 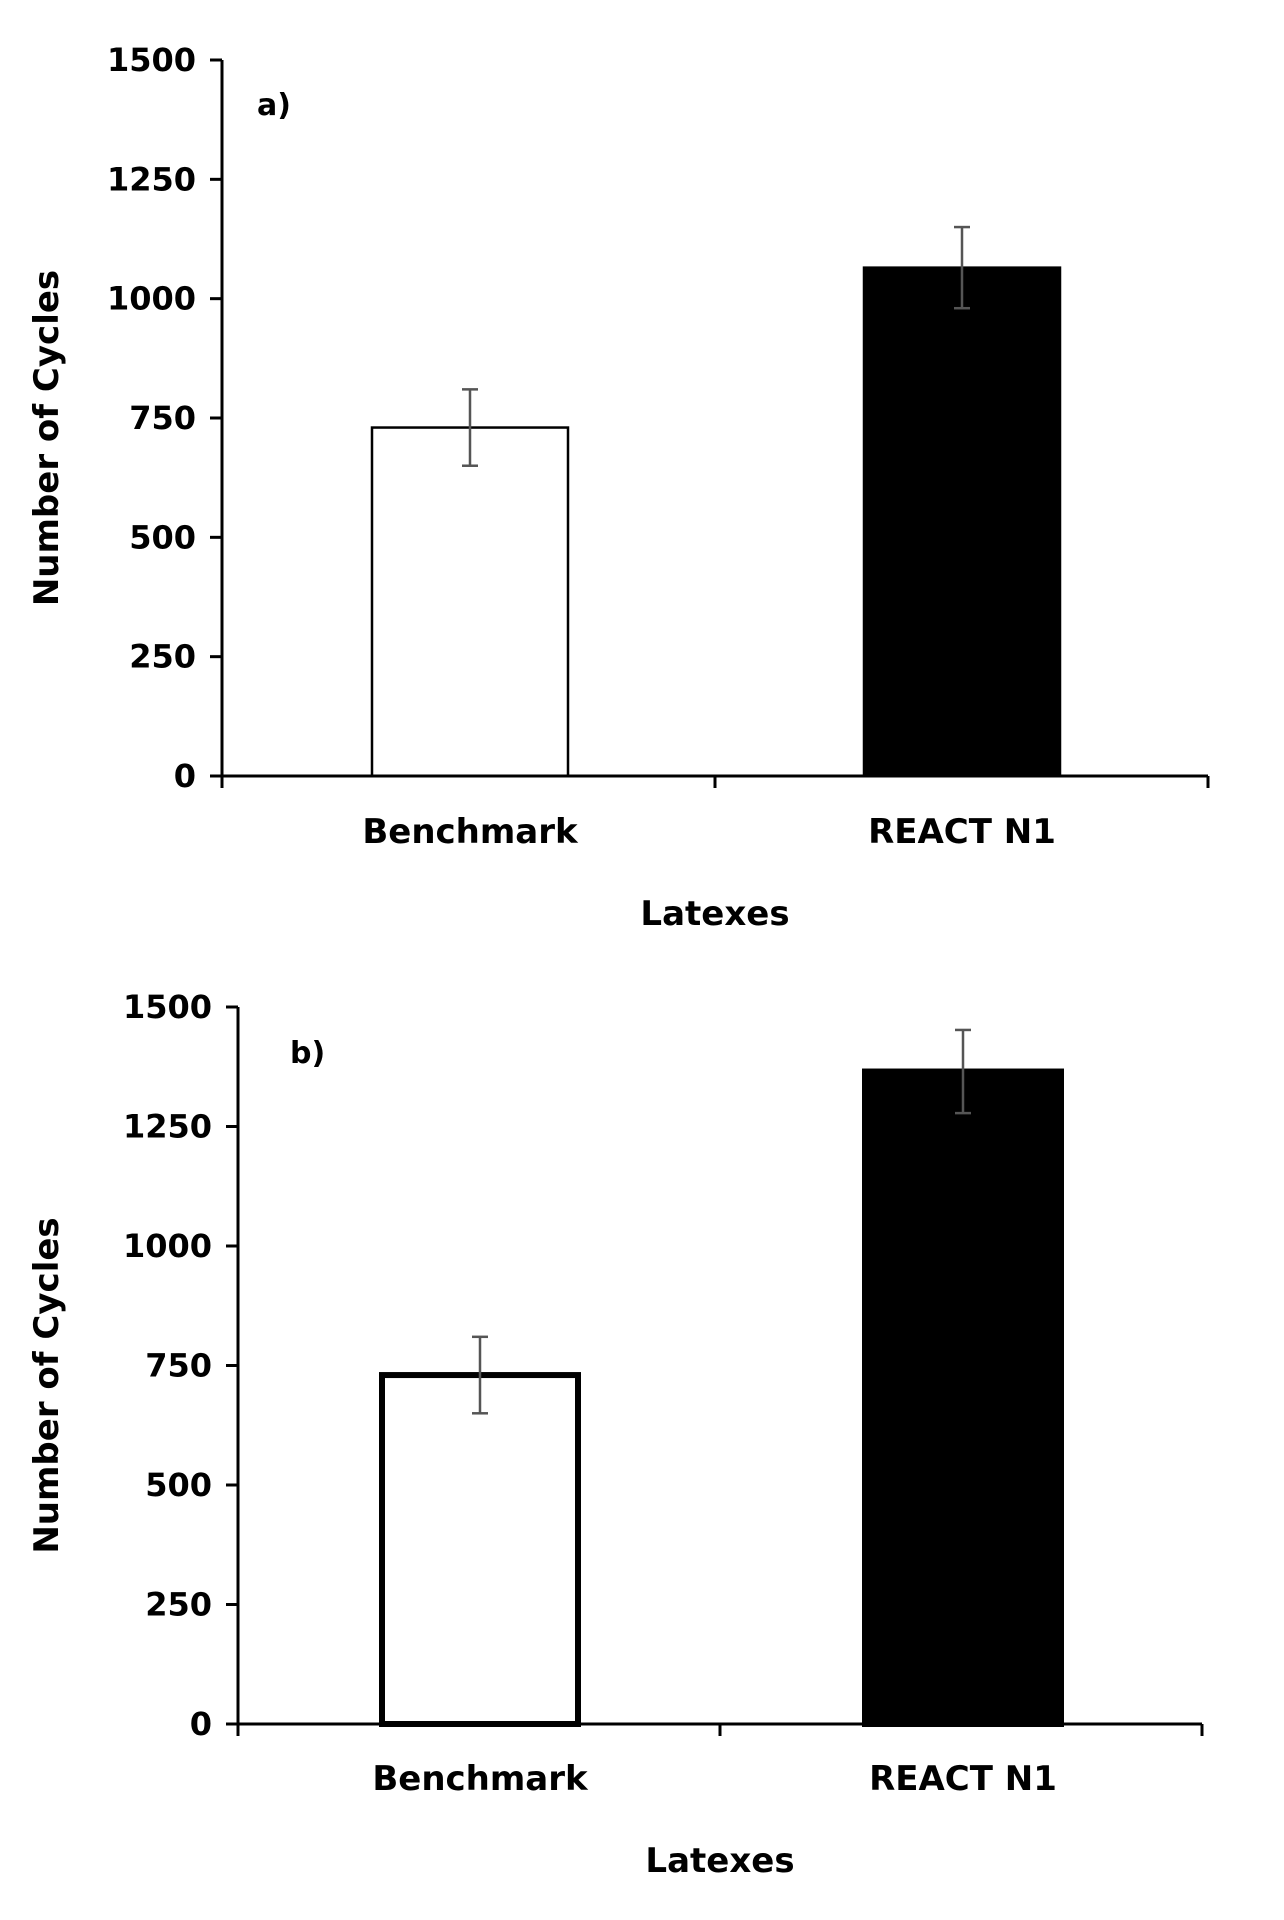 What do you see at coordinates (307, 1053) in the screenshot?
I see `panel-label: b)` at bounding box center [307, 1053].